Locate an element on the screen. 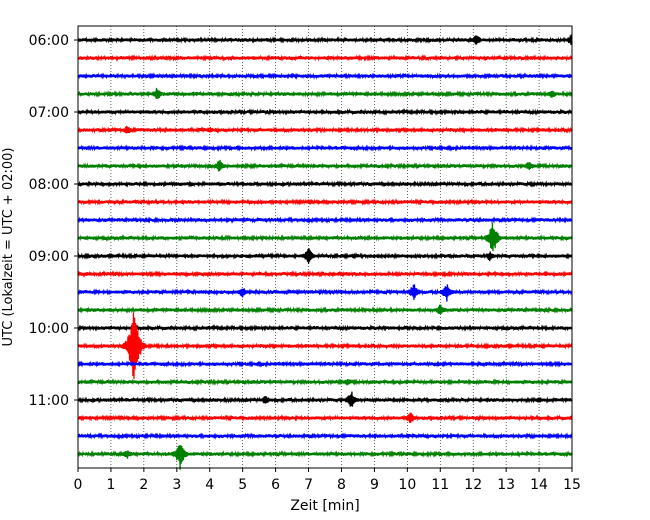 Image resolution: width=650 pixels, height=520 pixels. x-tick-label: 1 is located at coordinates (110, 485).